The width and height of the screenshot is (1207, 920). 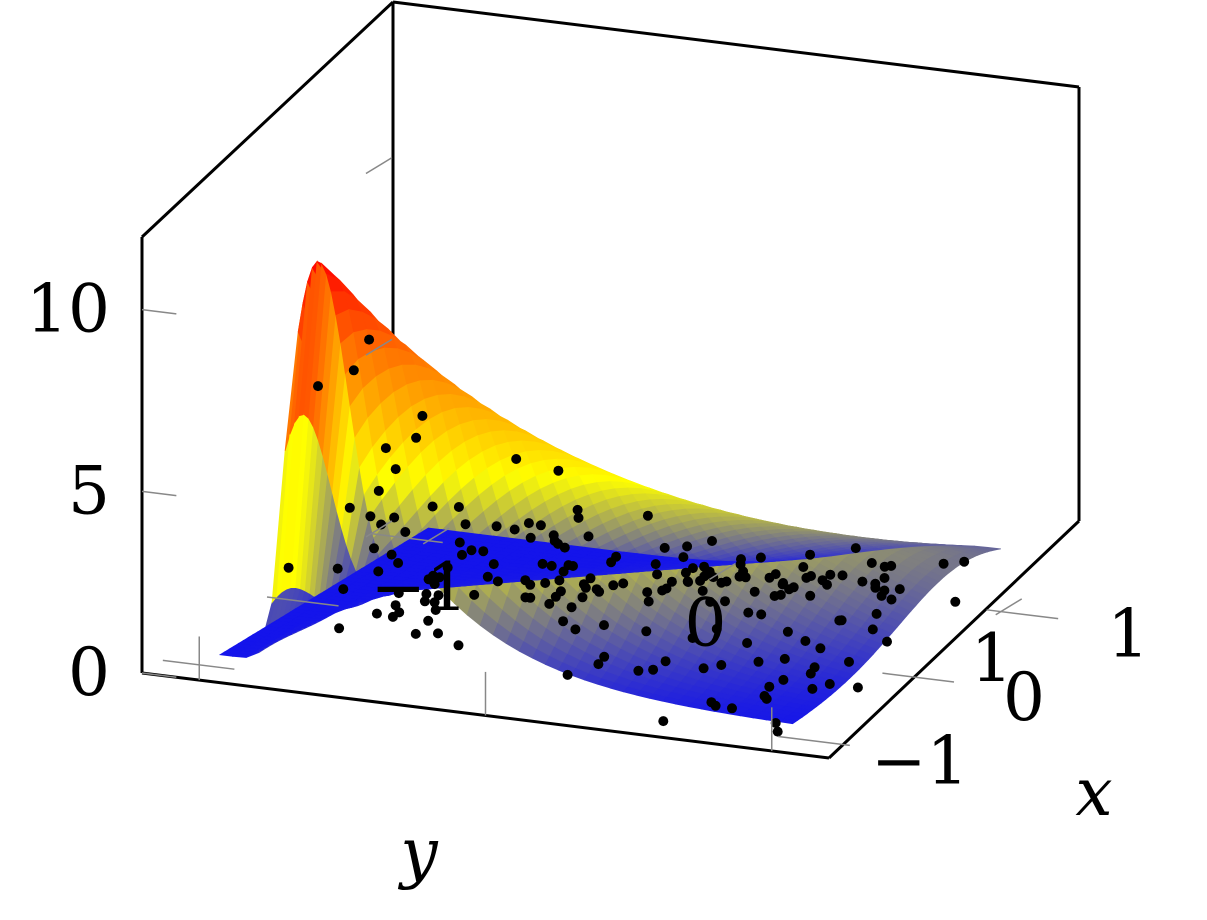 What do you see at coordinates (1024, 697) in the screenshot?
I see `x-tick-label: 0` at bounding box center [1024, 697].